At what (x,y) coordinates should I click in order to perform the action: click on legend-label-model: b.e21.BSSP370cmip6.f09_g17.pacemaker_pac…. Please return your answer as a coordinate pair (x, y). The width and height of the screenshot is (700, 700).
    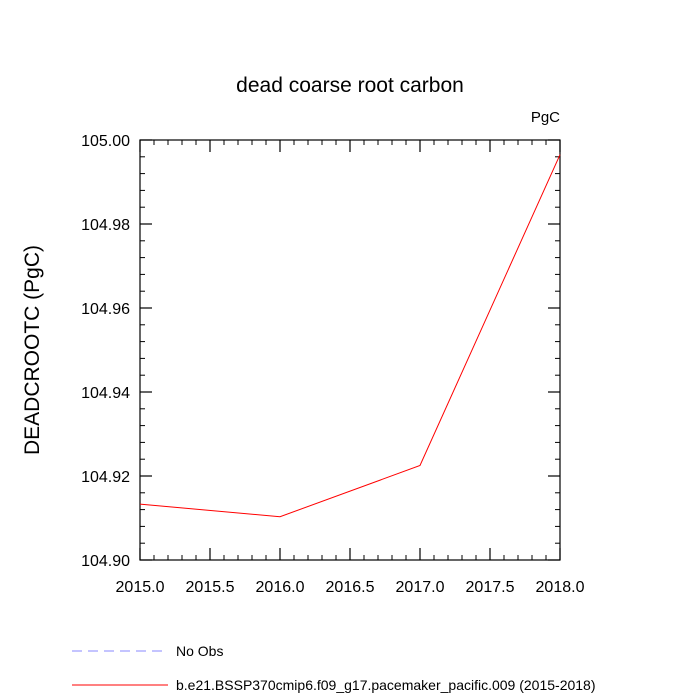
    Looking at the image, I should click on (386, 685).